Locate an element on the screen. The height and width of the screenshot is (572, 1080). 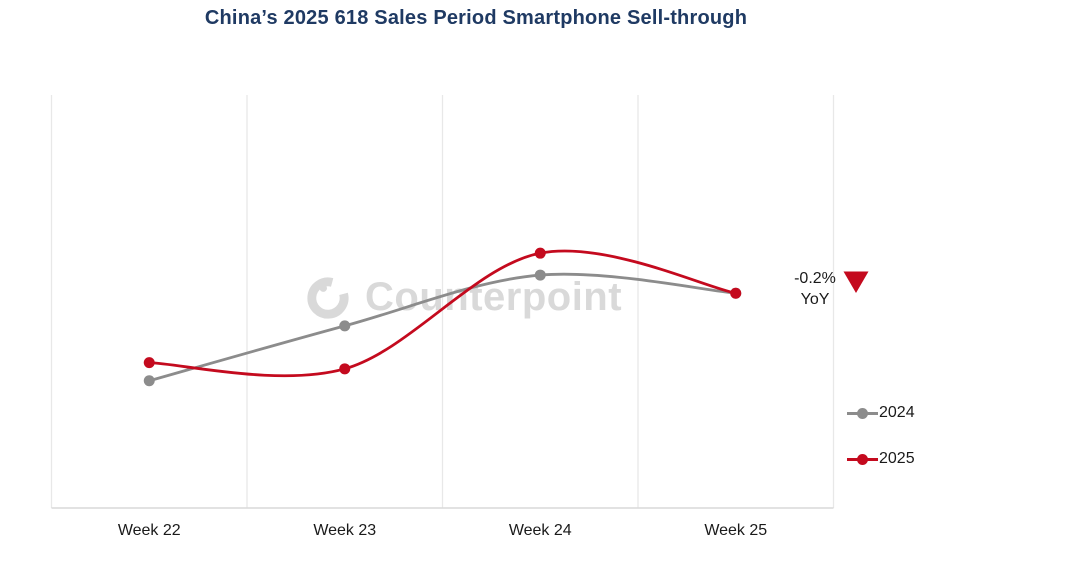
legend-item-2025: 2025 is located at coordinates (881, 459).